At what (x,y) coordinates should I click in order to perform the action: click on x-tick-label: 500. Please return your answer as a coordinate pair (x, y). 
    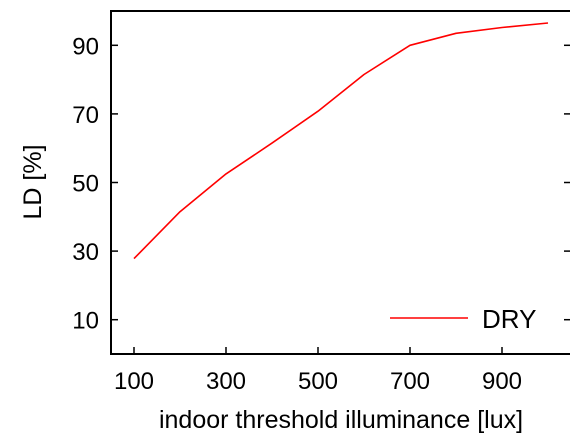
    Looking at the image, I should click on (318, 381).